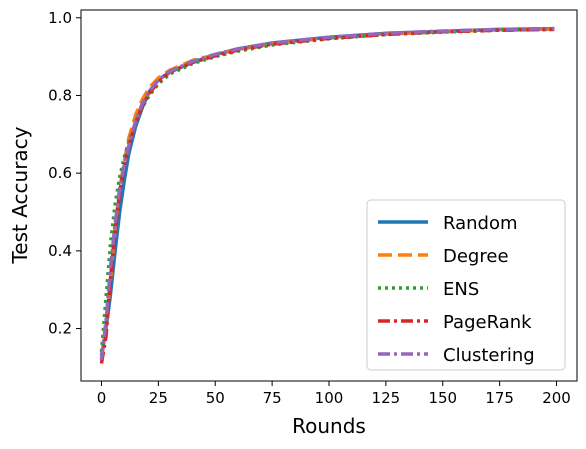 This screenshot has height=449, width=586. What do you see at coordinates (489, 355) in the screenshot?
I see `legend-label-clustering: Clustering` at bounding box center [489, 355].